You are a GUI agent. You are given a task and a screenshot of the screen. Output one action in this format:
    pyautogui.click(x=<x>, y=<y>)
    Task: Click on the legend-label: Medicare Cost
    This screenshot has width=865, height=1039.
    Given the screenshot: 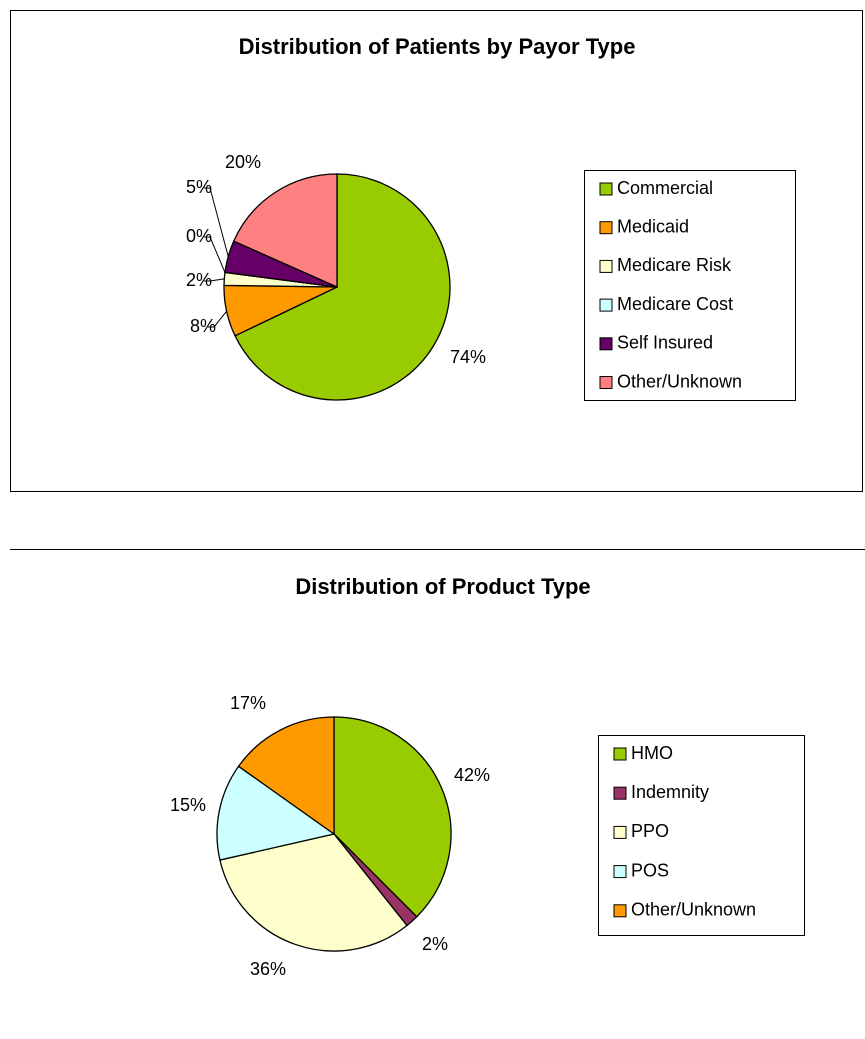 What is the action you would take?
    pyautogui.click(x=675, y=304)
    